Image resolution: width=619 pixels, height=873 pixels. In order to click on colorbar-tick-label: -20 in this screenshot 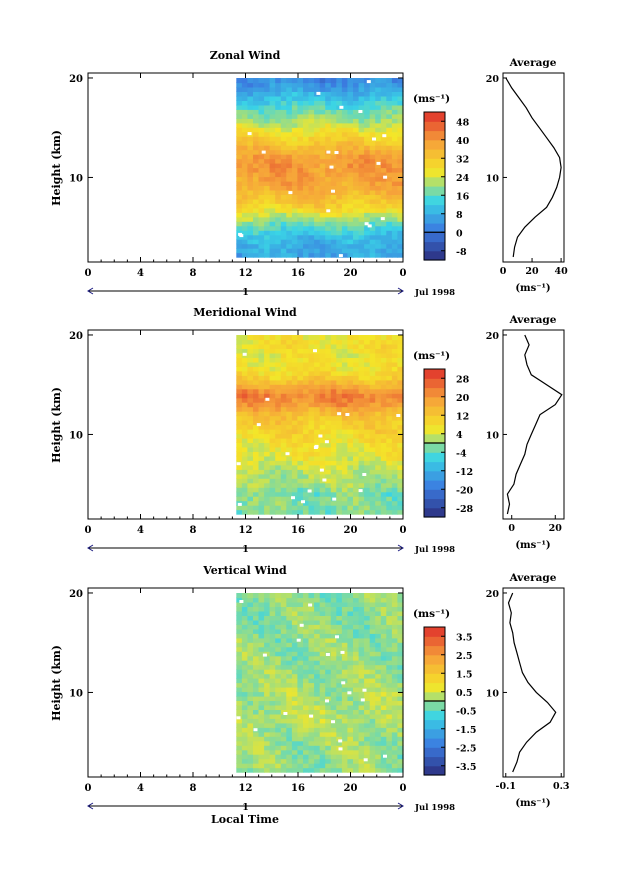, I will do `click(465, 490)`.